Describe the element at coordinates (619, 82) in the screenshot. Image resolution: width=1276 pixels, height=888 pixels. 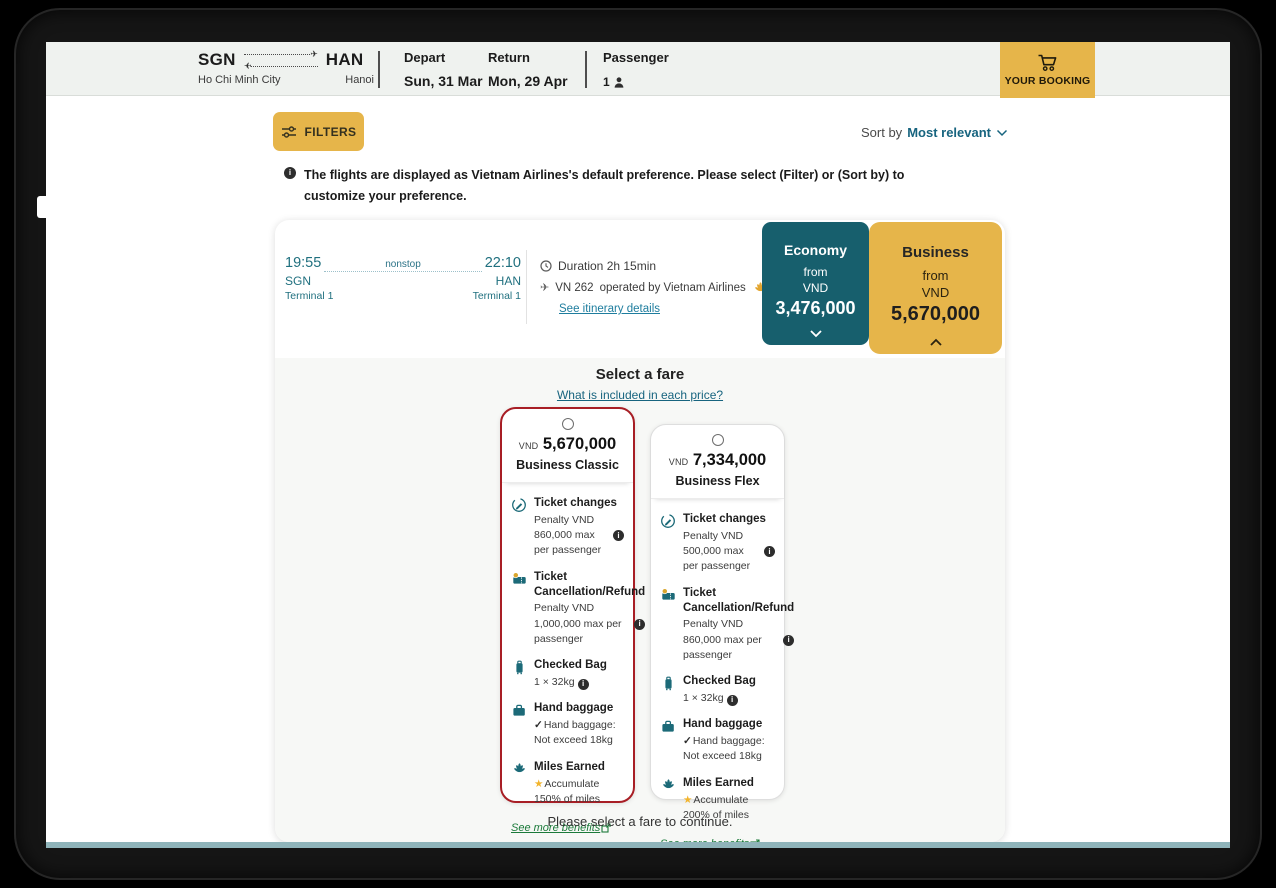
I see `person-icon` at that location.